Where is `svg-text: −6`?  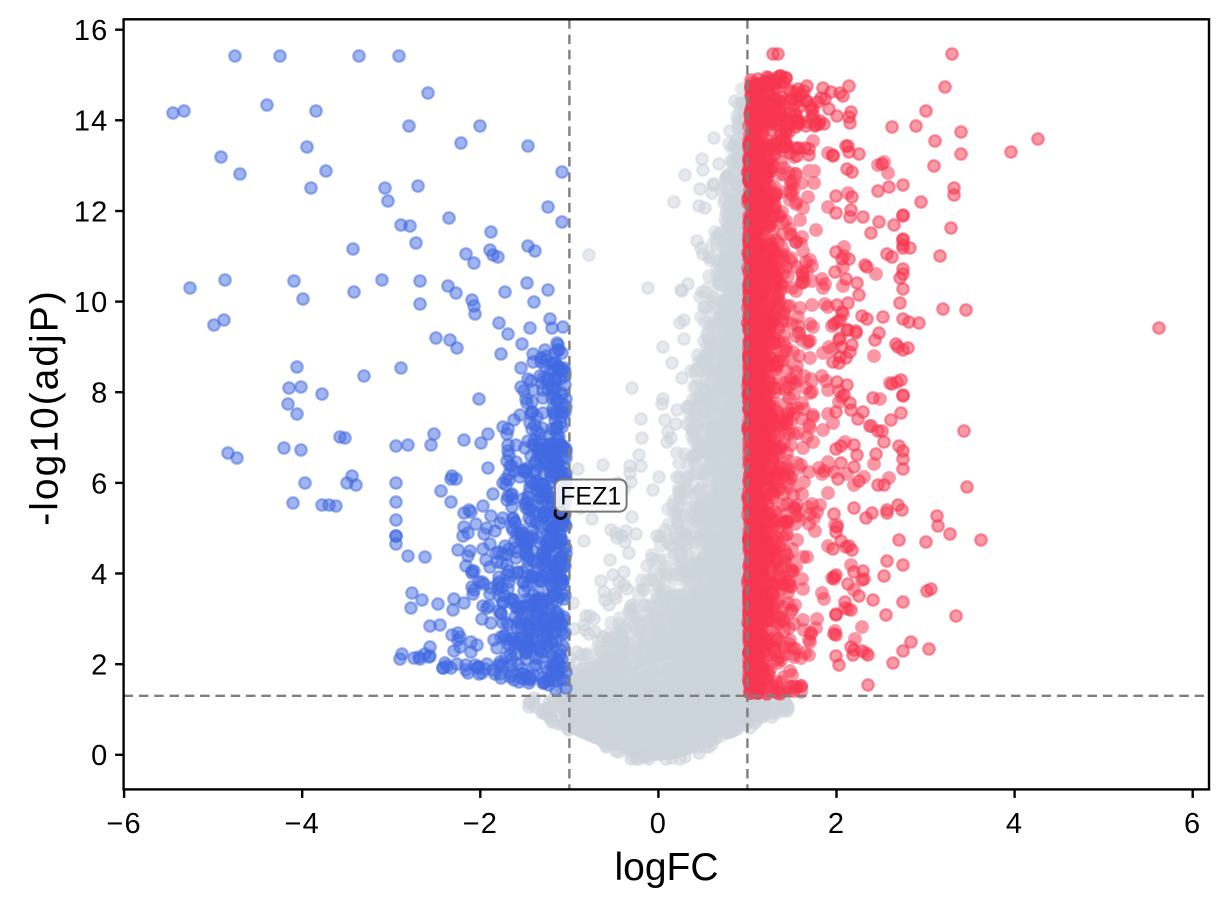
svg-text: −6 is located at coordinates (123, 824).